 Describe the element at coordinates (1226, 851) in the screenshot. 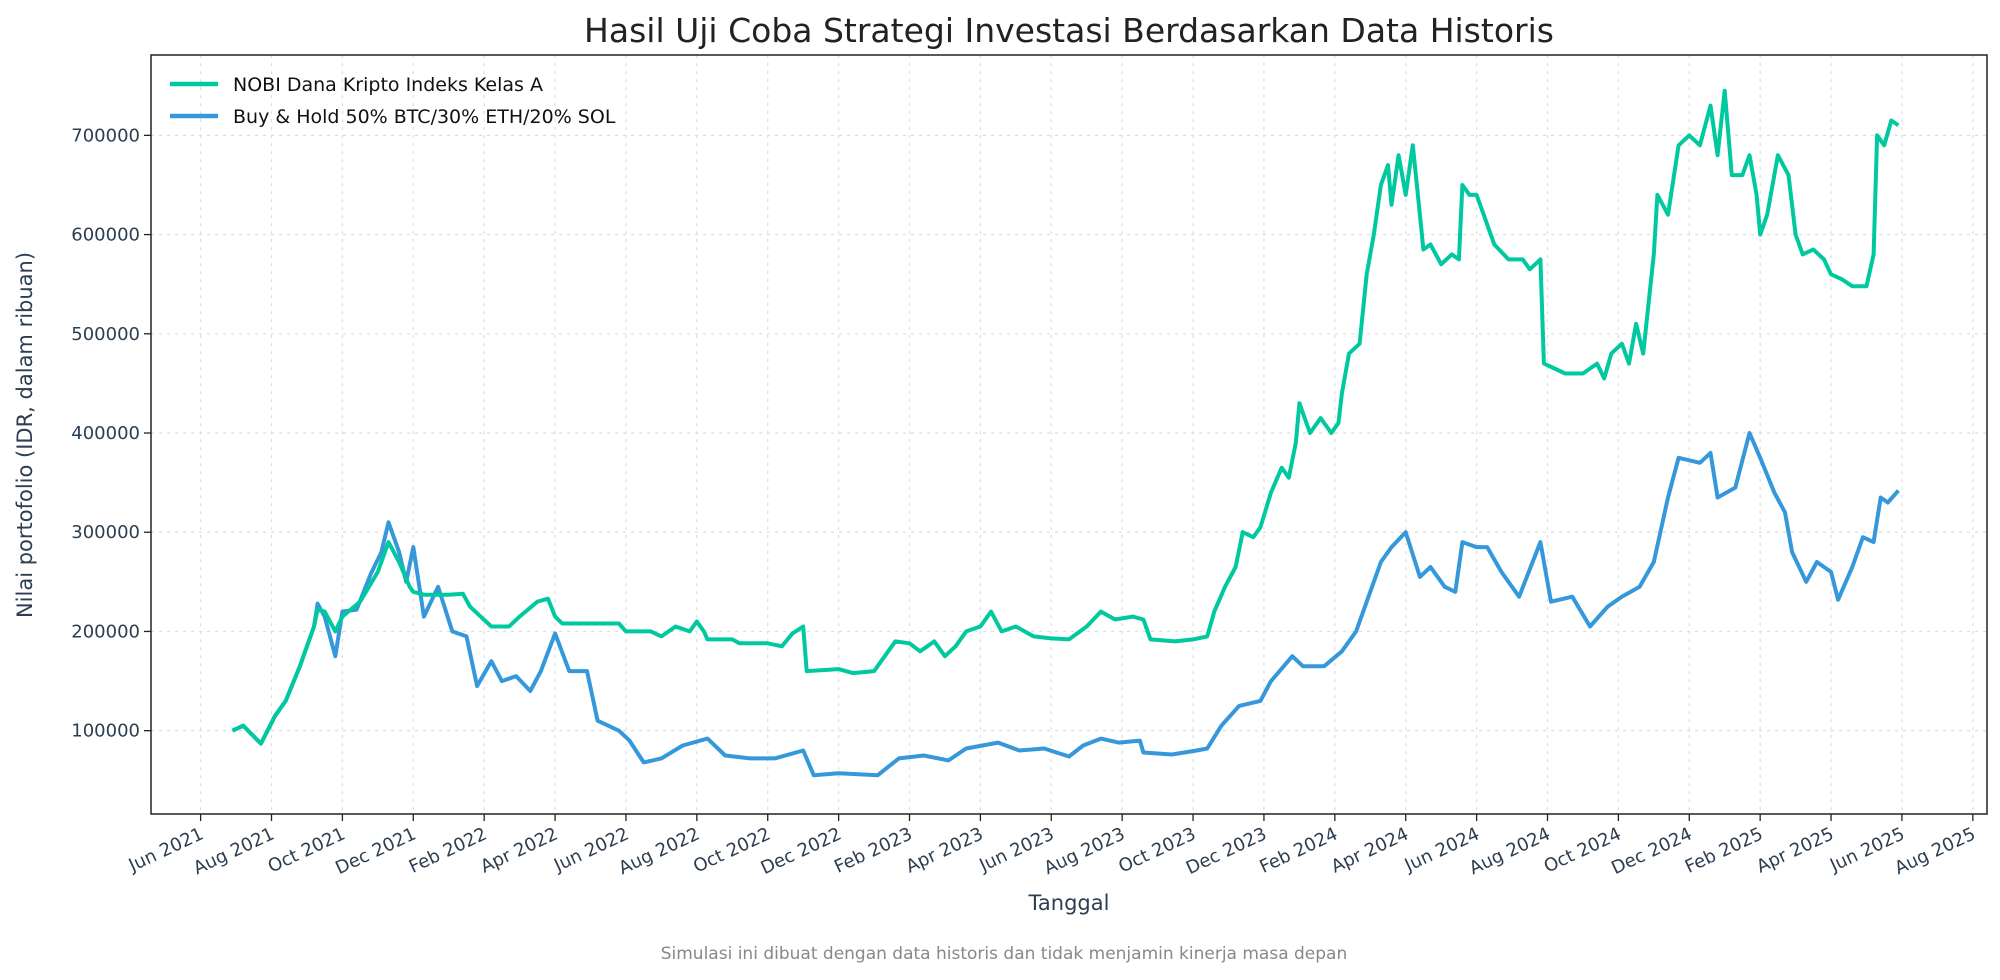

I see `x-tick-label: Dec 2023` at that location.